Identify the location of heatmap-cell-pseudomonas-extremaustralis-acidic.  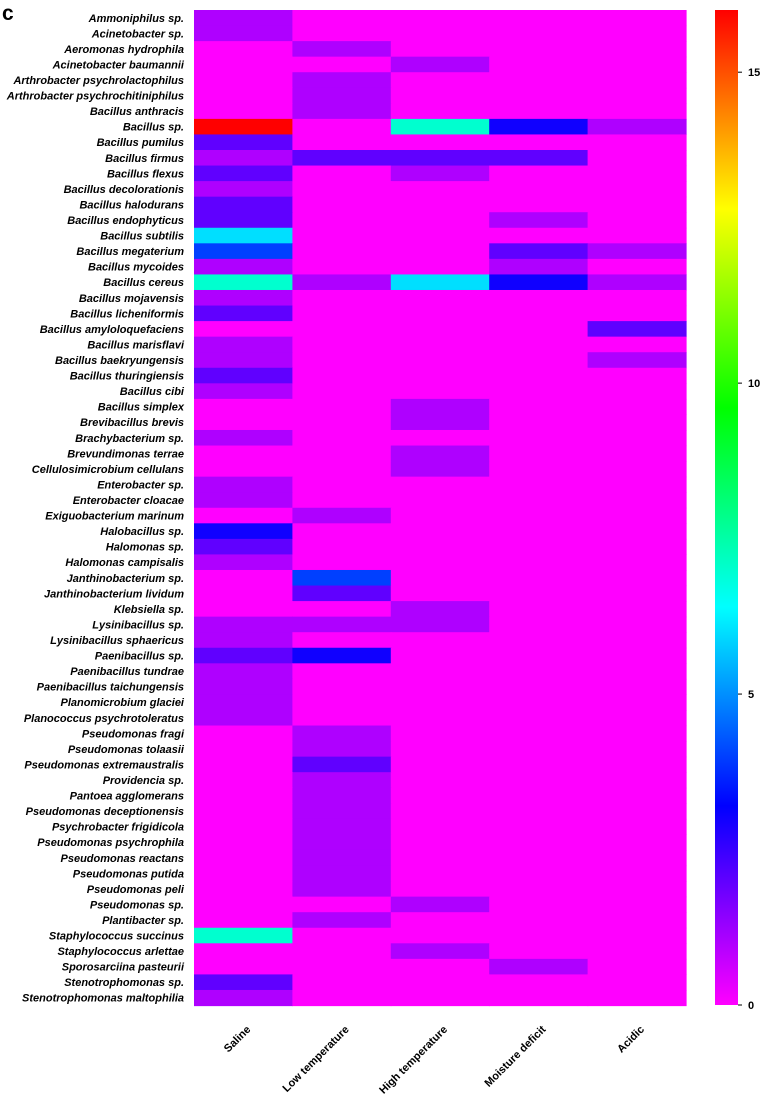
(637, 764).